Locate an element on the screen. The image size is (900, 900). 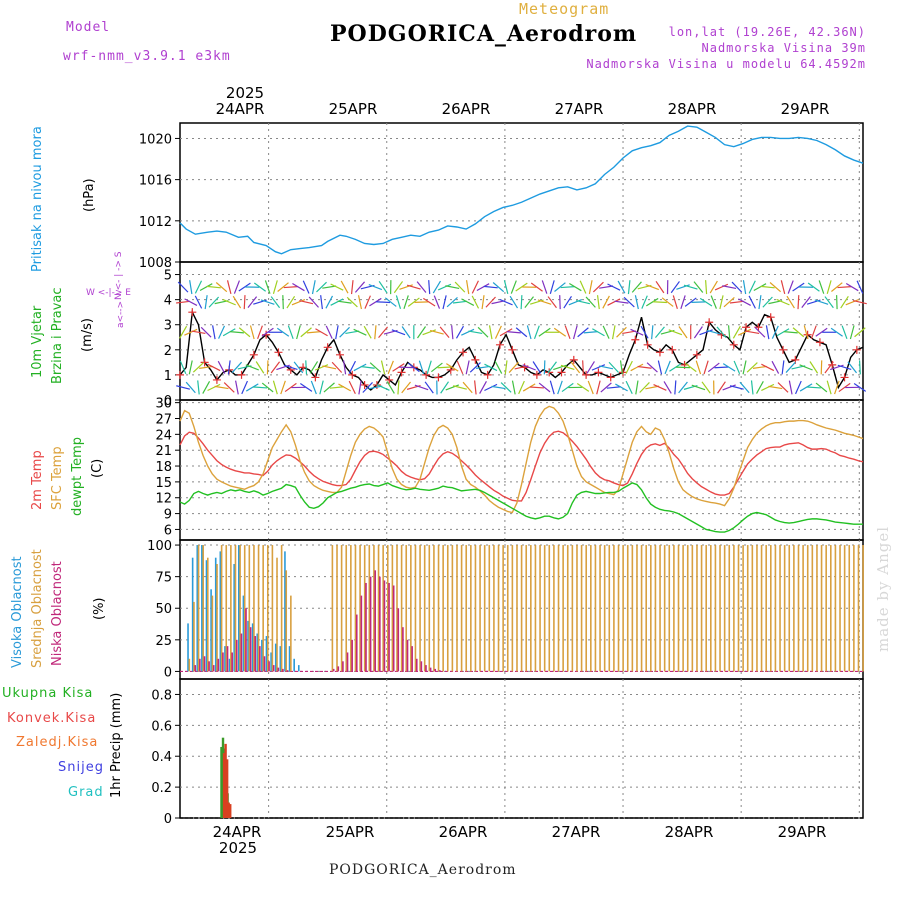
legend-hail: Grad is located at coordinates (86, 792).